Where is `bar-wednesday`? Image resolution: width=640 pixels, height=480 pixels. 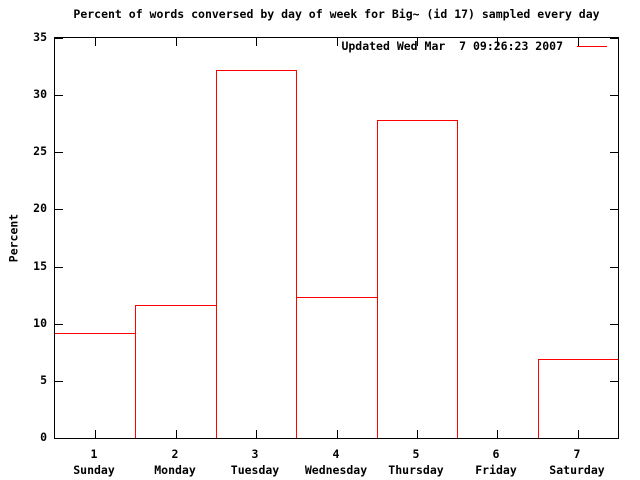
bar-wednesday is located at coordinates (337, 367).